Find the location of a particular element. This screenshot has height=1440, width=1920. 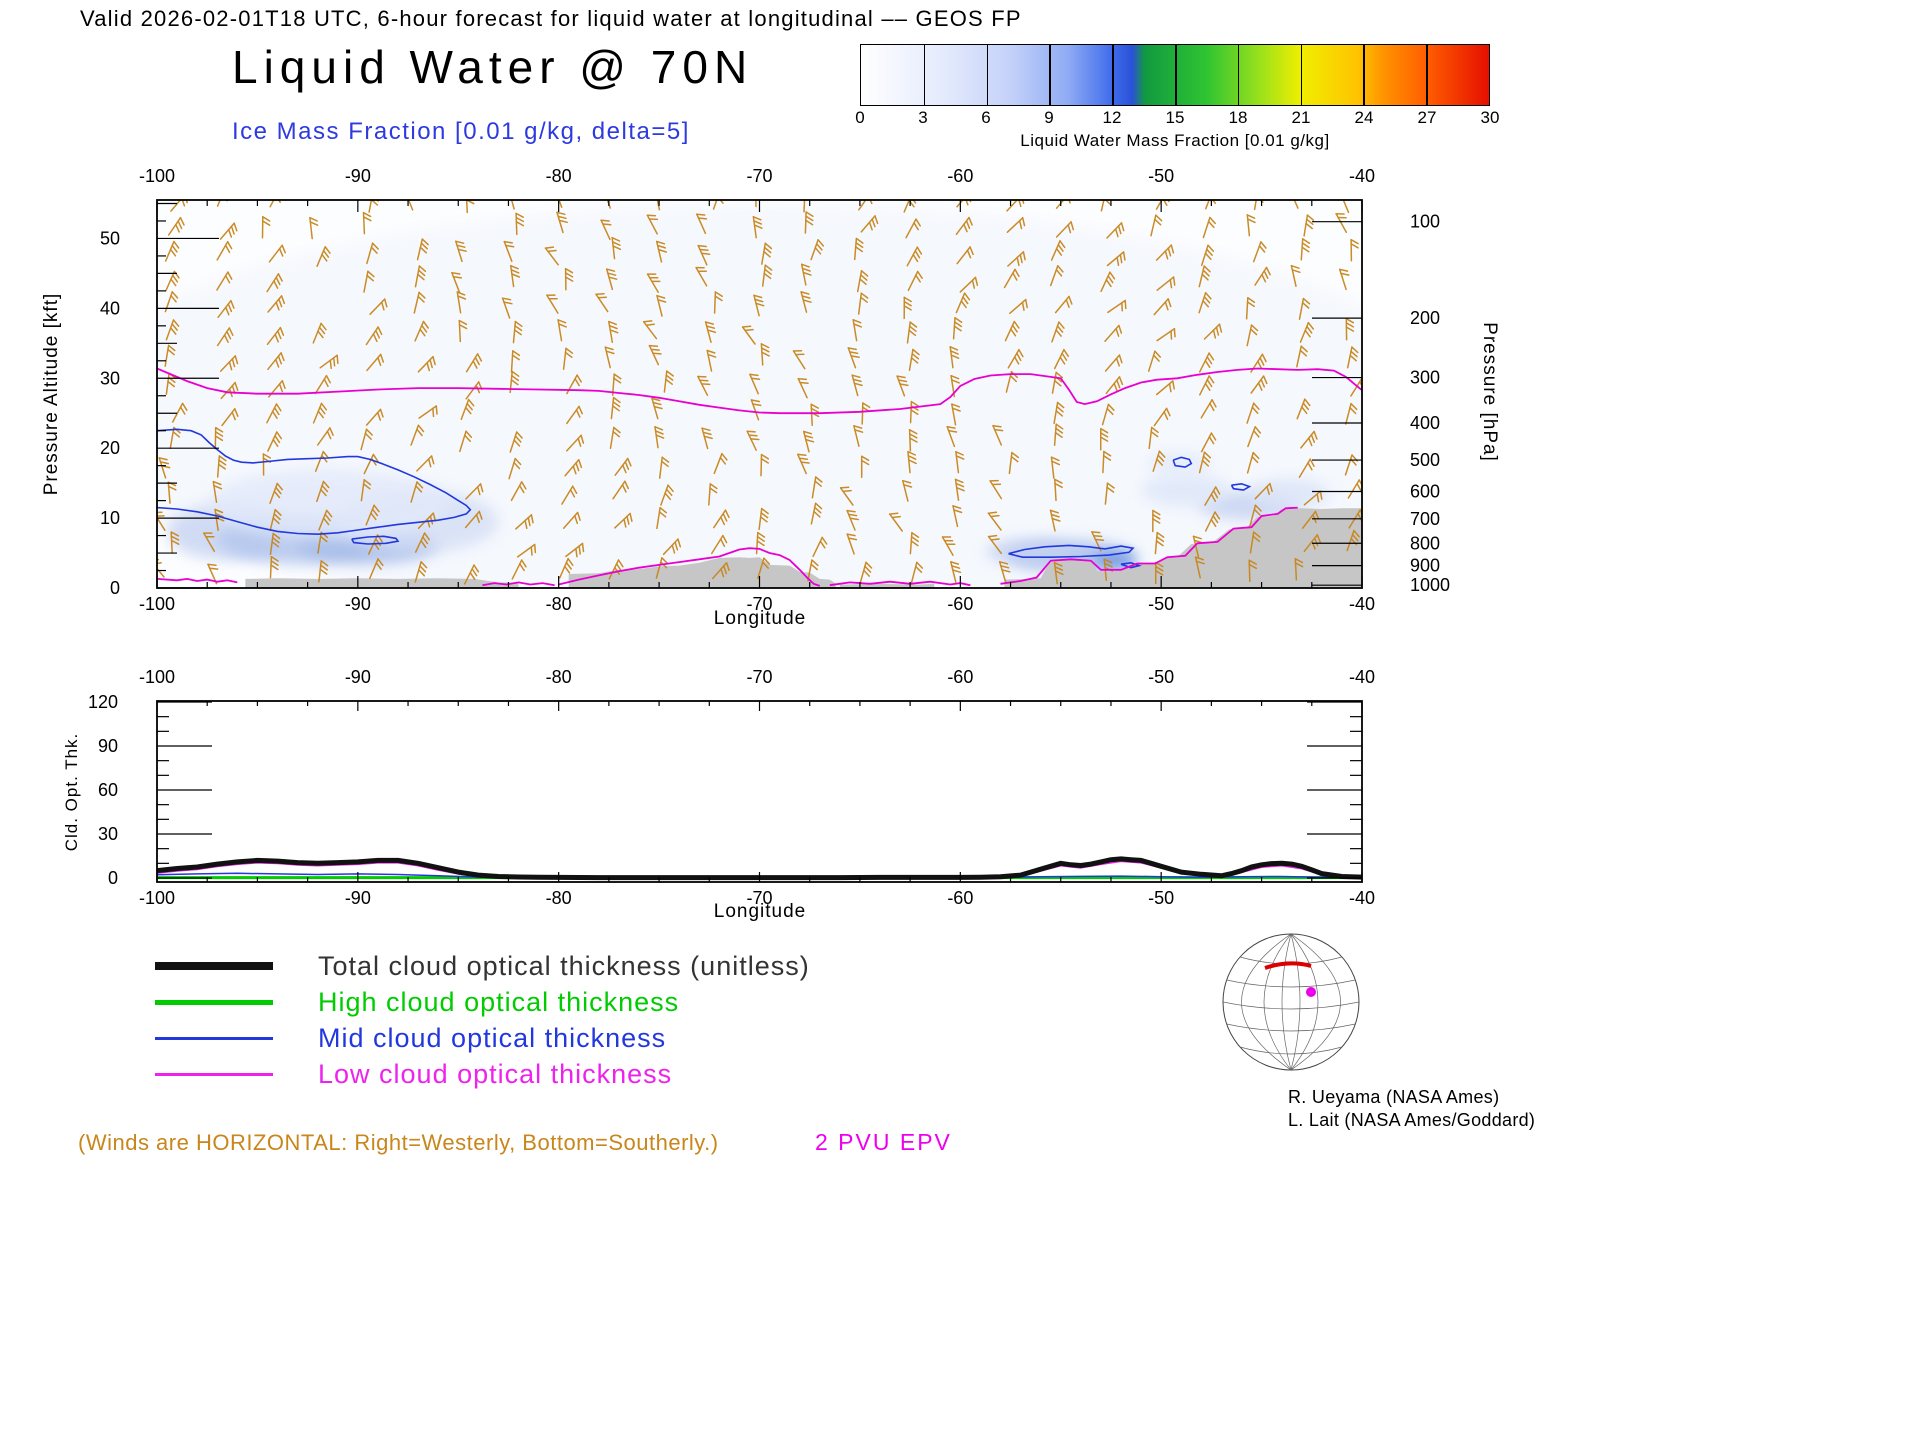

svg-text: 60 is located at coordinates (108, 790).